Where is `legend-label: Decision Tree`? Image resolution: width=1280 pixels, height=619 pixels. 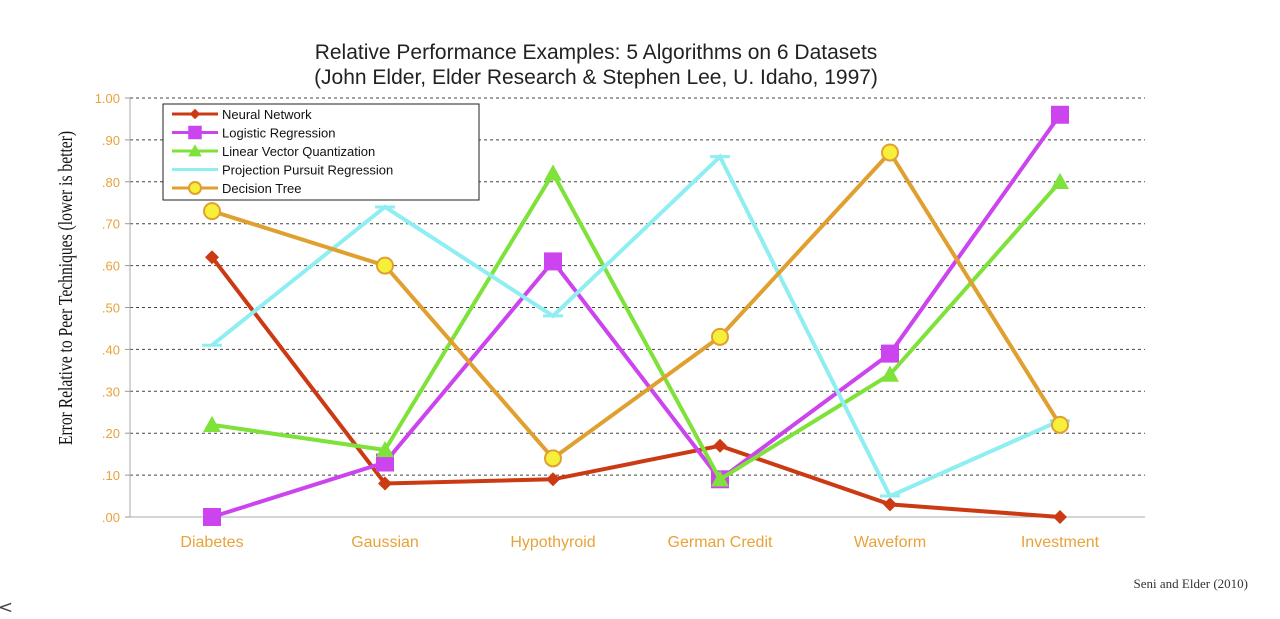
legend-label: Decision Tree is located at coordinates (261, 188).